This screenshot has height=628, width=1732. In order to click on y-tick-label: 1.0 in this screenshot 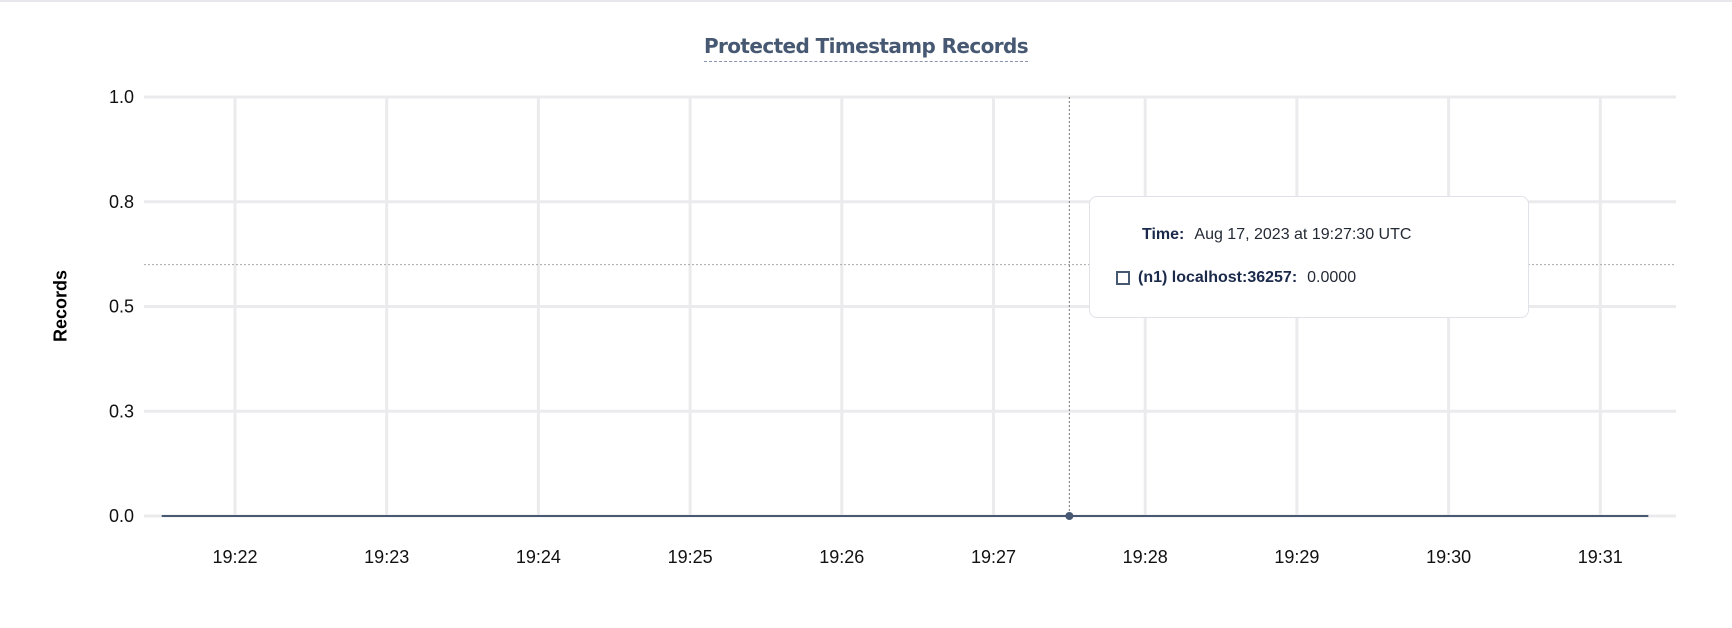, I will do `click(121, 97)`.